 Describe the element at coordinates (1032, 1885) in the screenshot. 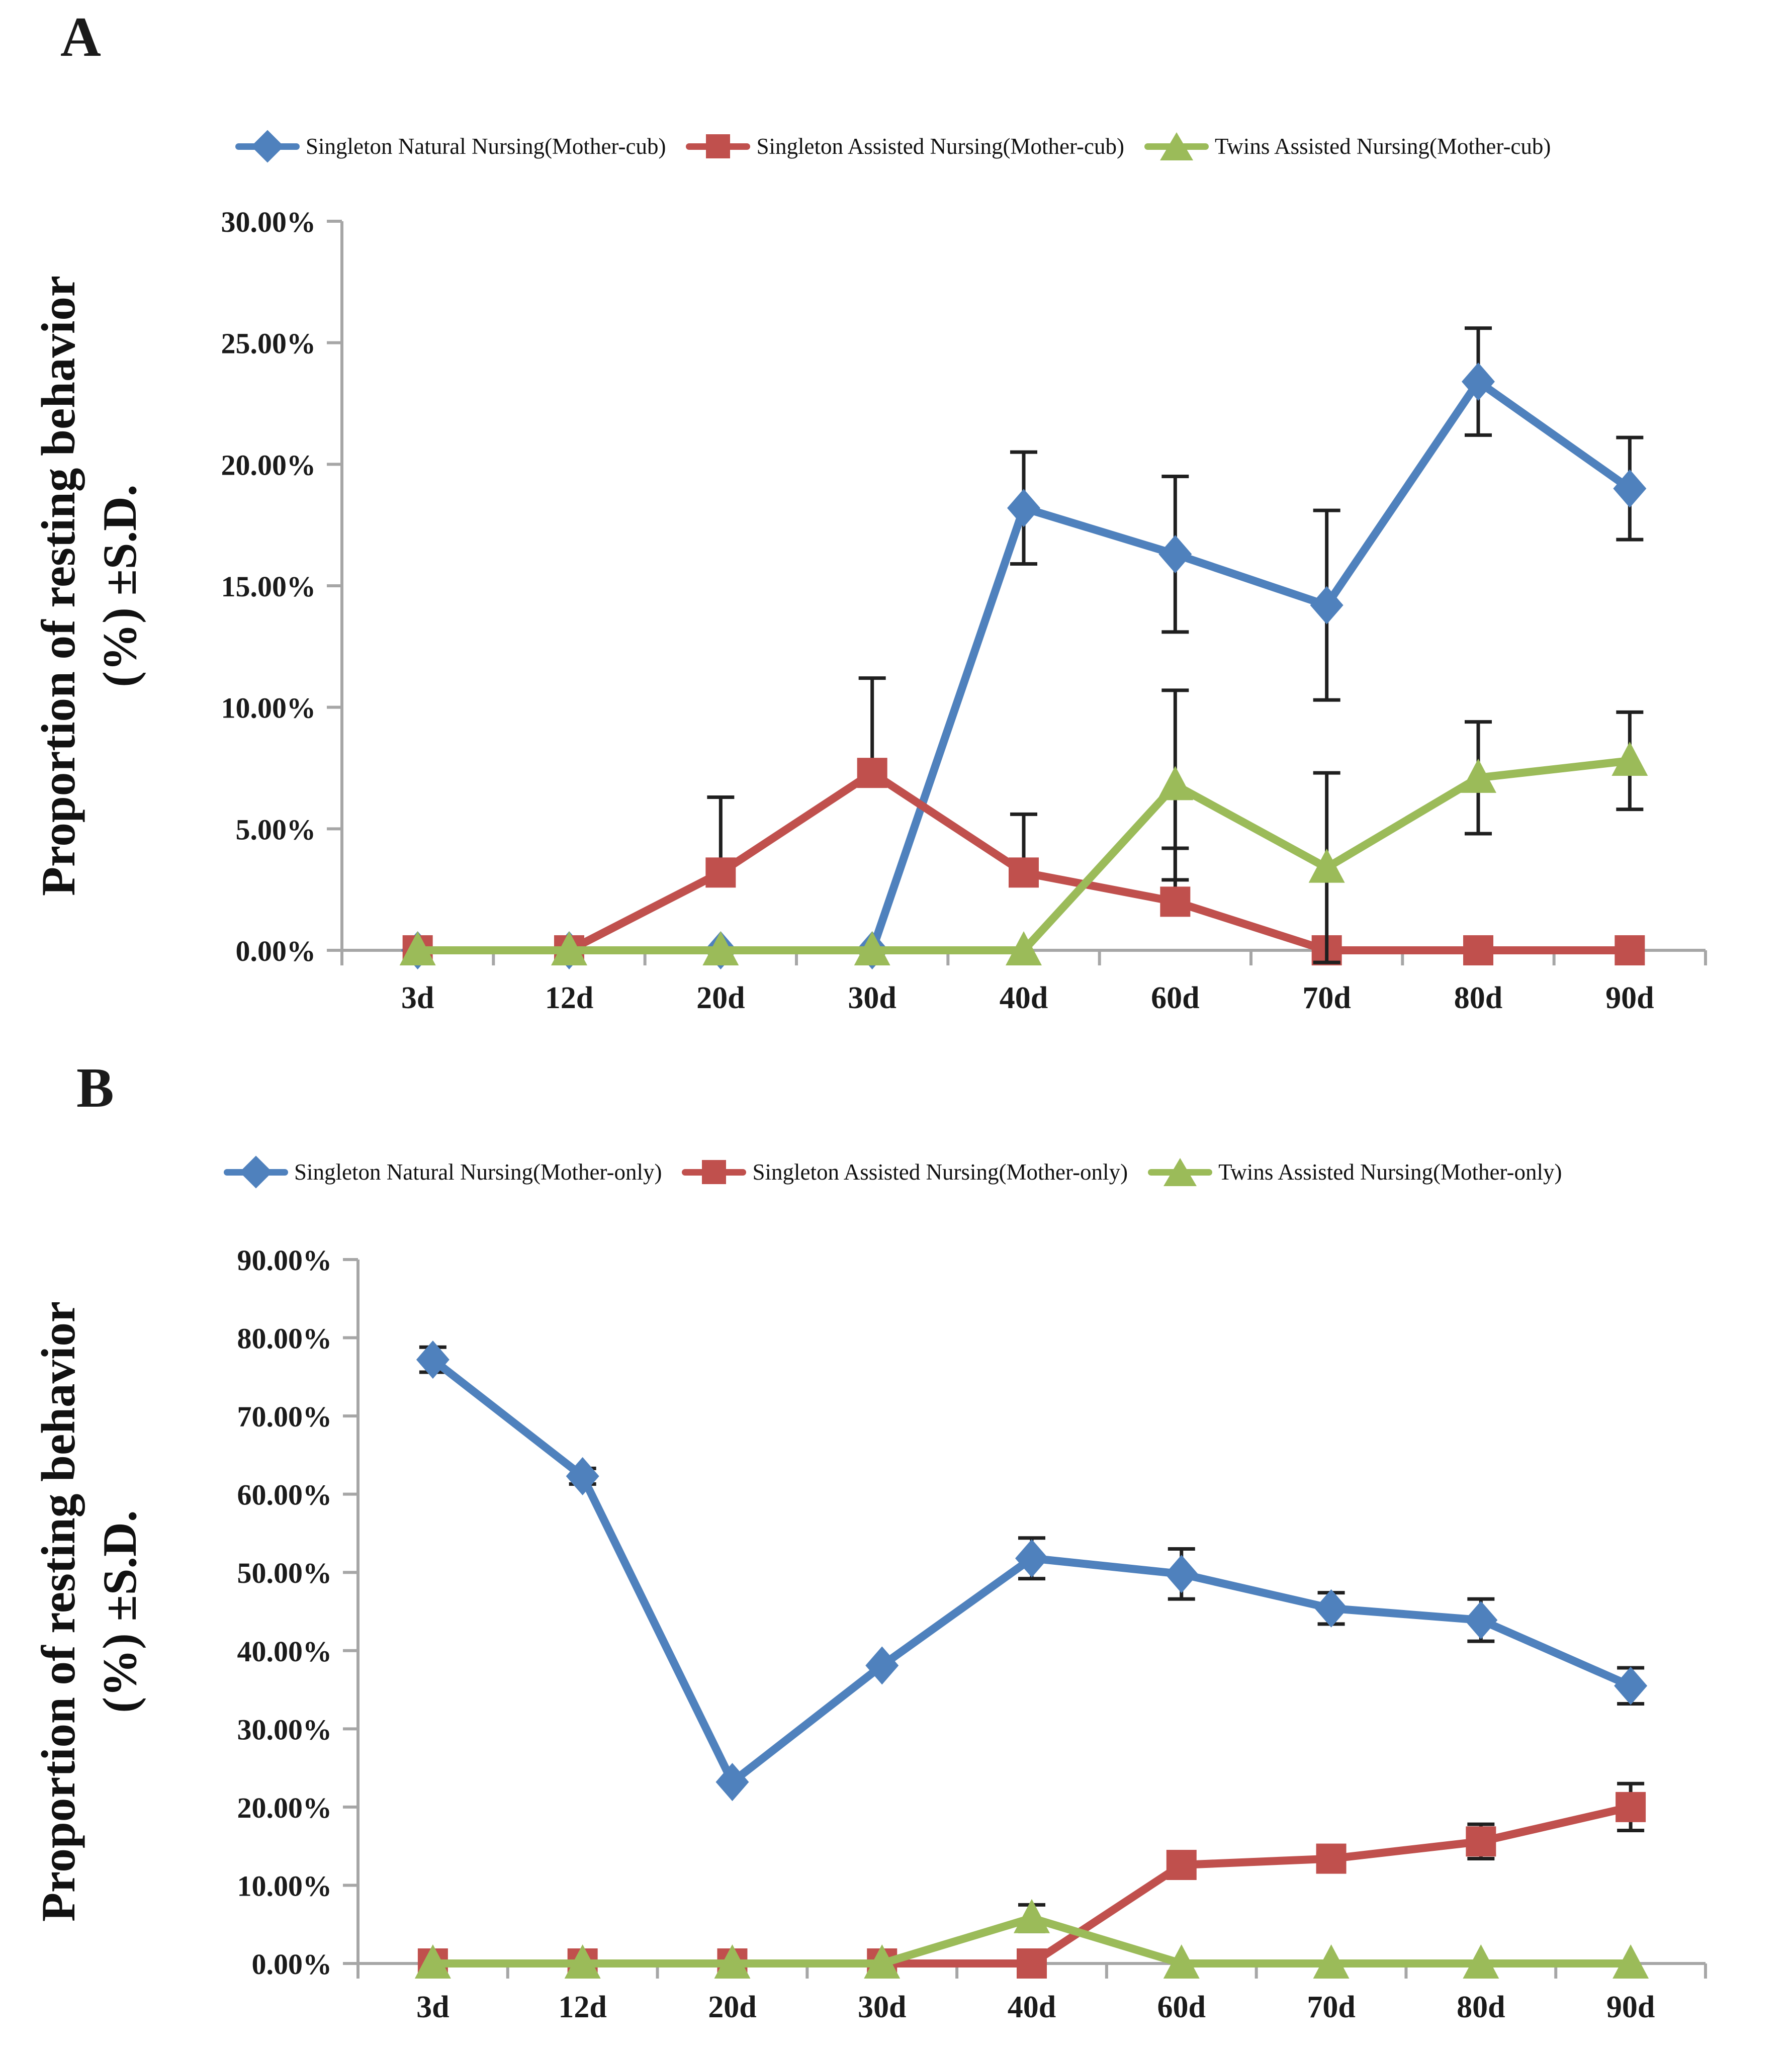

I see `series-line` at that location.